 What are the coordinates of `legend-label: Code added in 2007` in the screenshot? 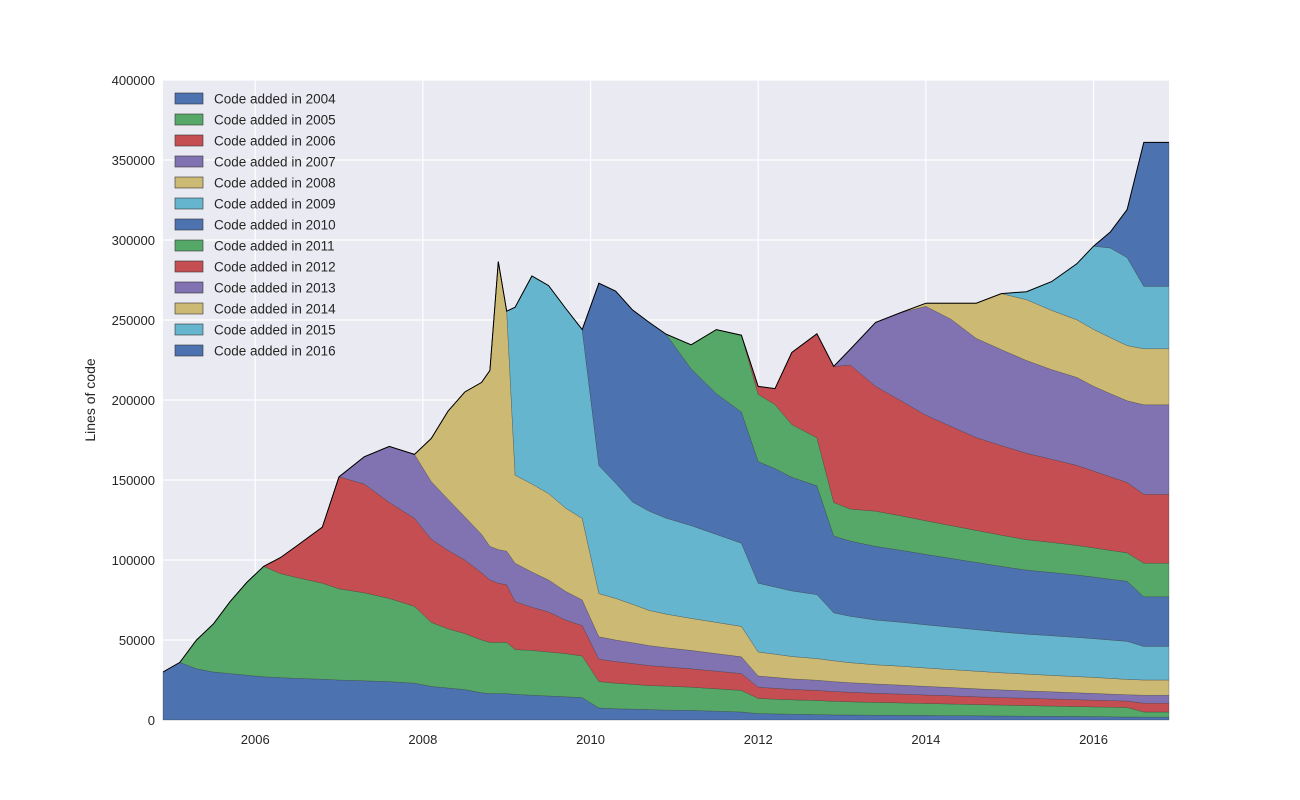 It's located at (275, 162).